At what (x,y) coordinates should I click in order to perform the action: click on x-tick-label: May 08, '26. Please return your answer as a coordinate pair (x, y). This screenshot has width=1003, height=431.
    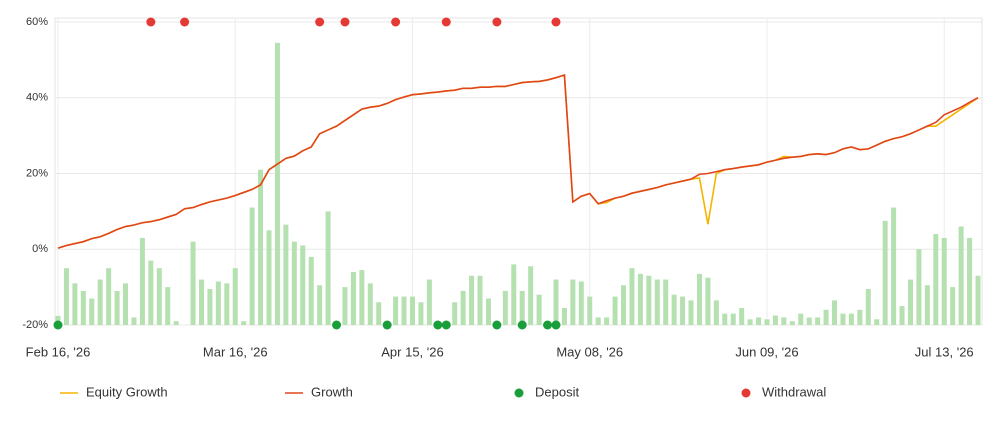
    Looking at the image, I should click on (589, 351).